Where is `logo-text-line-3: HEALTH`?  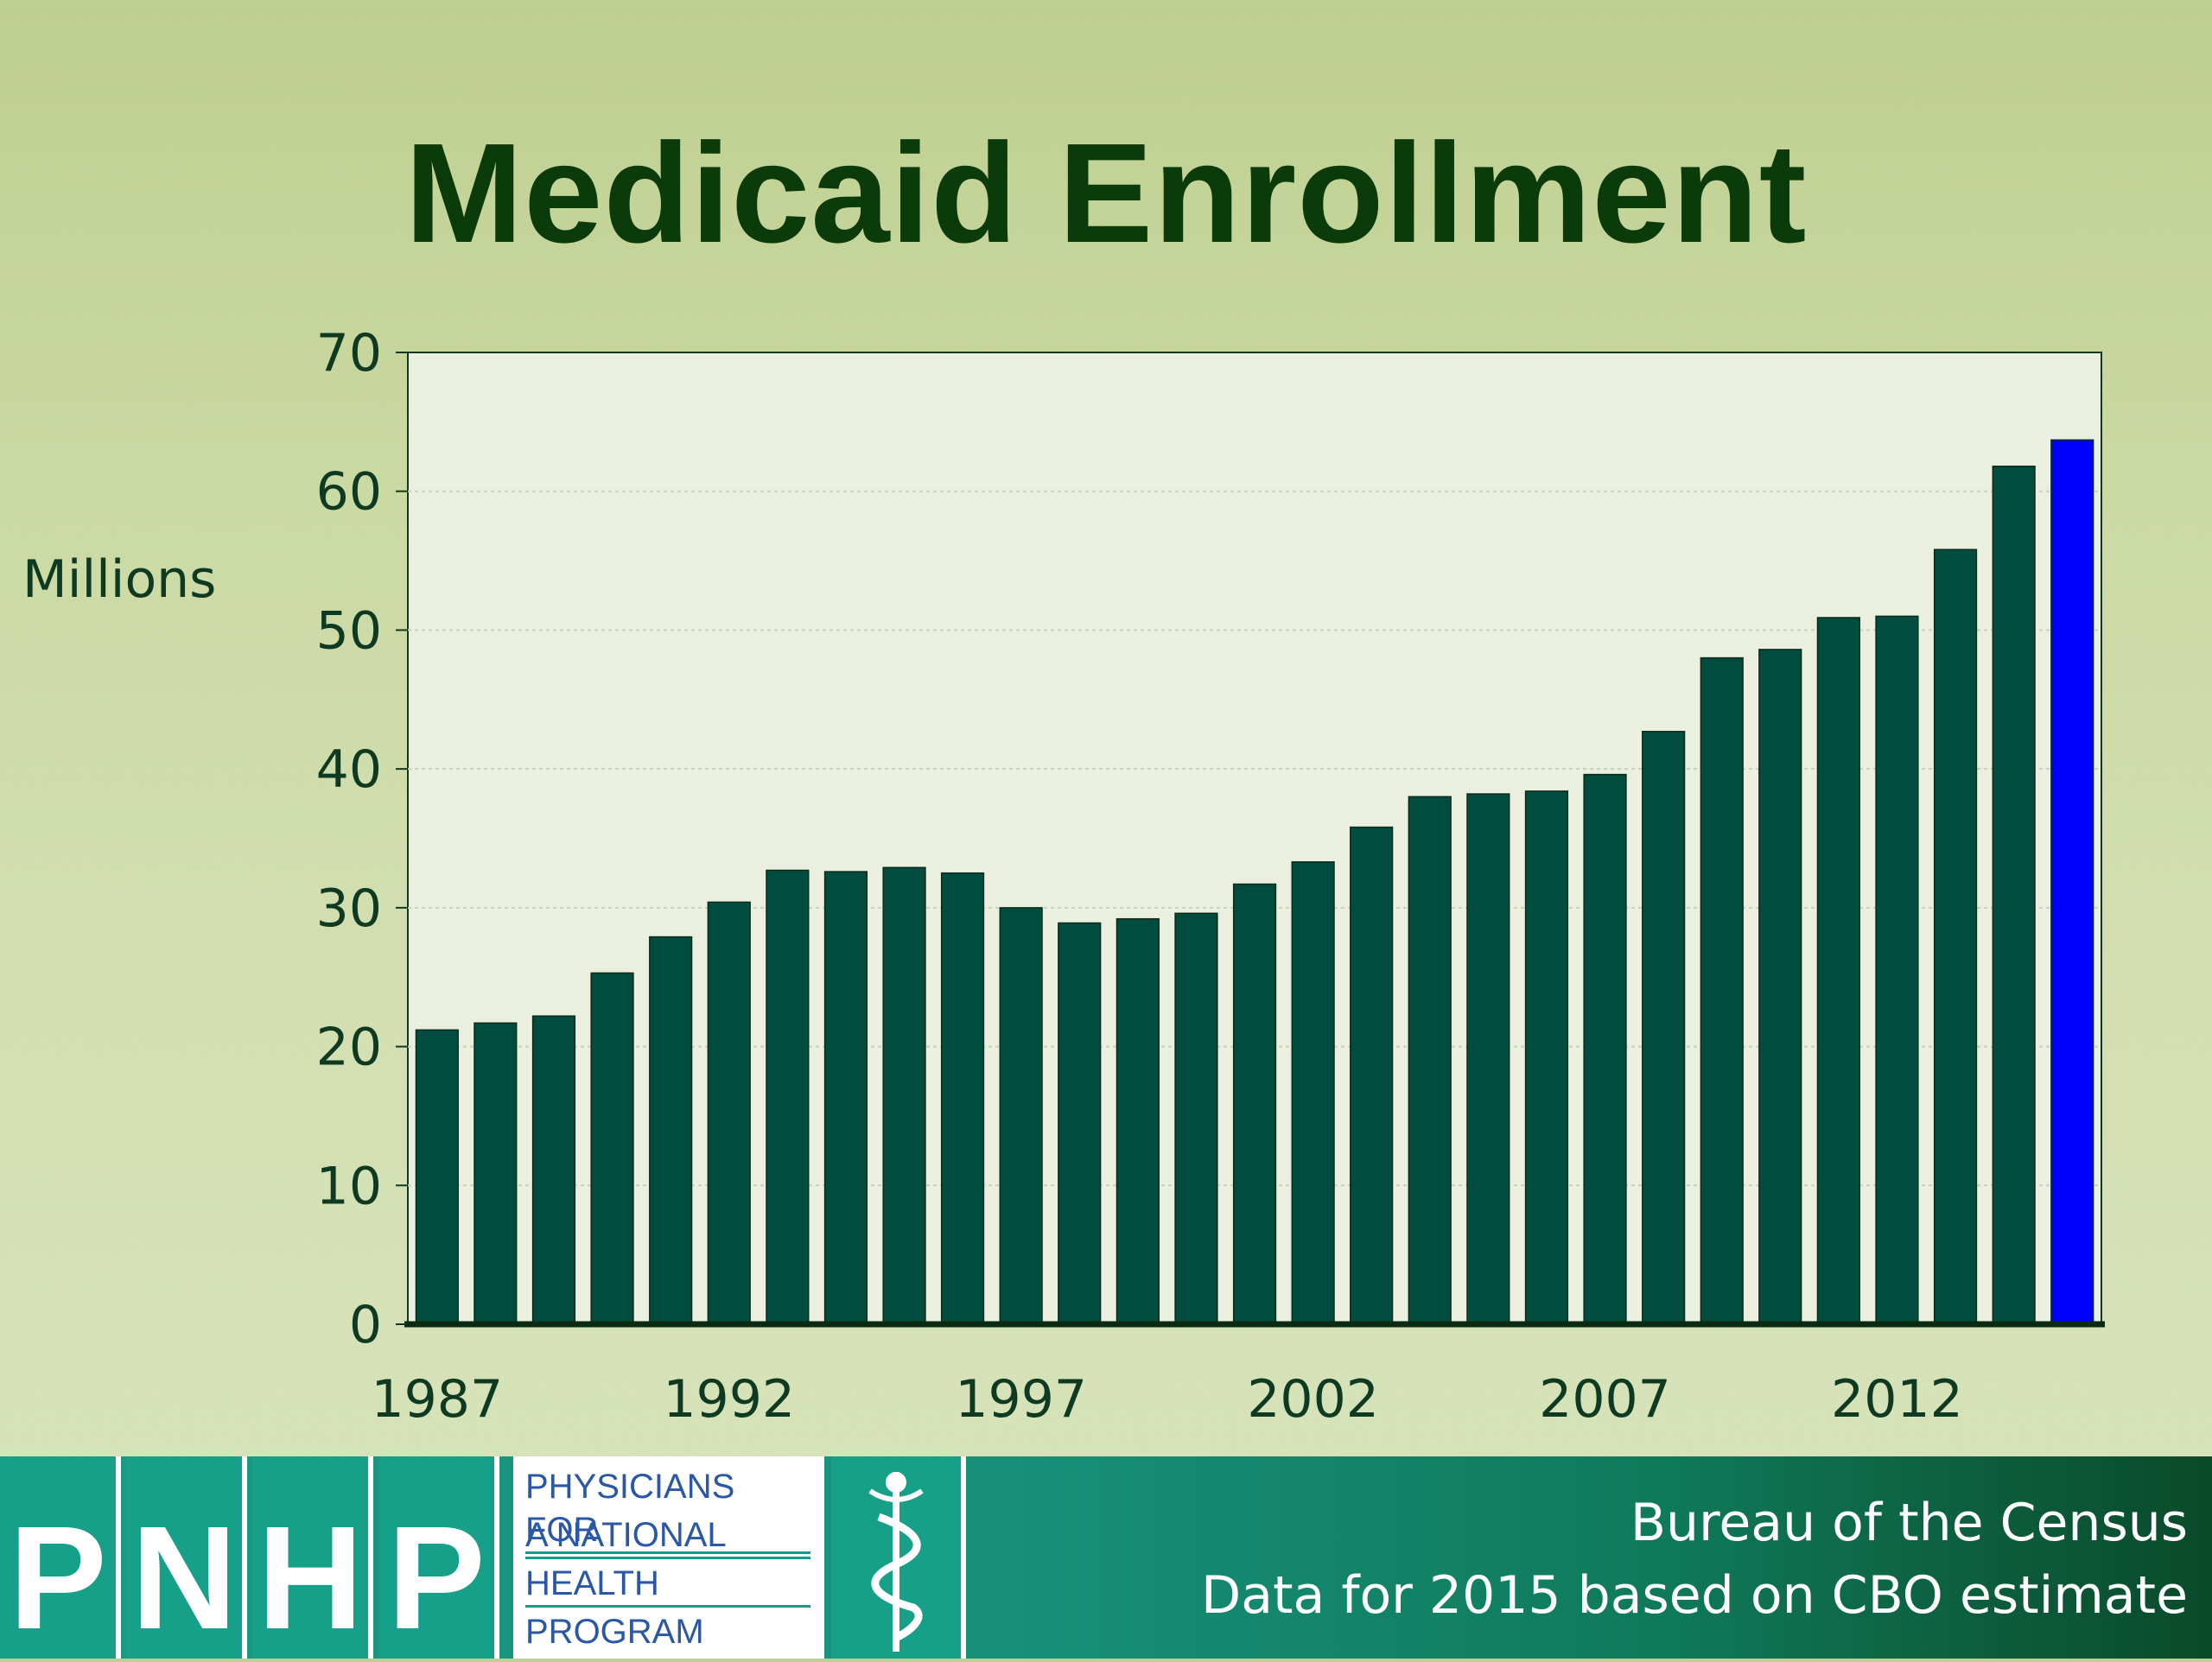 logo-text-line-3: HEALTH is located at coordinates (667, 1585).